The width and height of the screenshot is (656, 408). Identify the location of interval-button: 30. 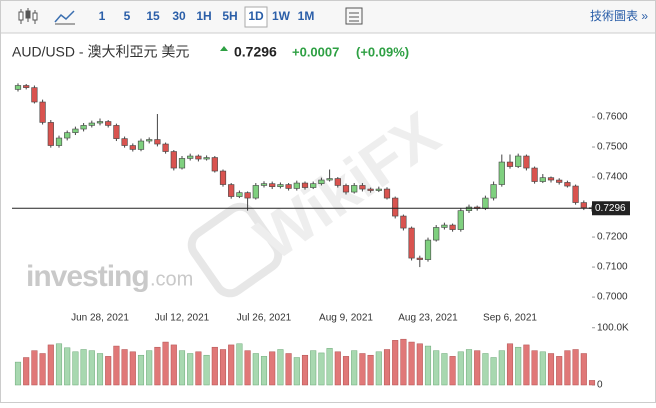
(179, 16).